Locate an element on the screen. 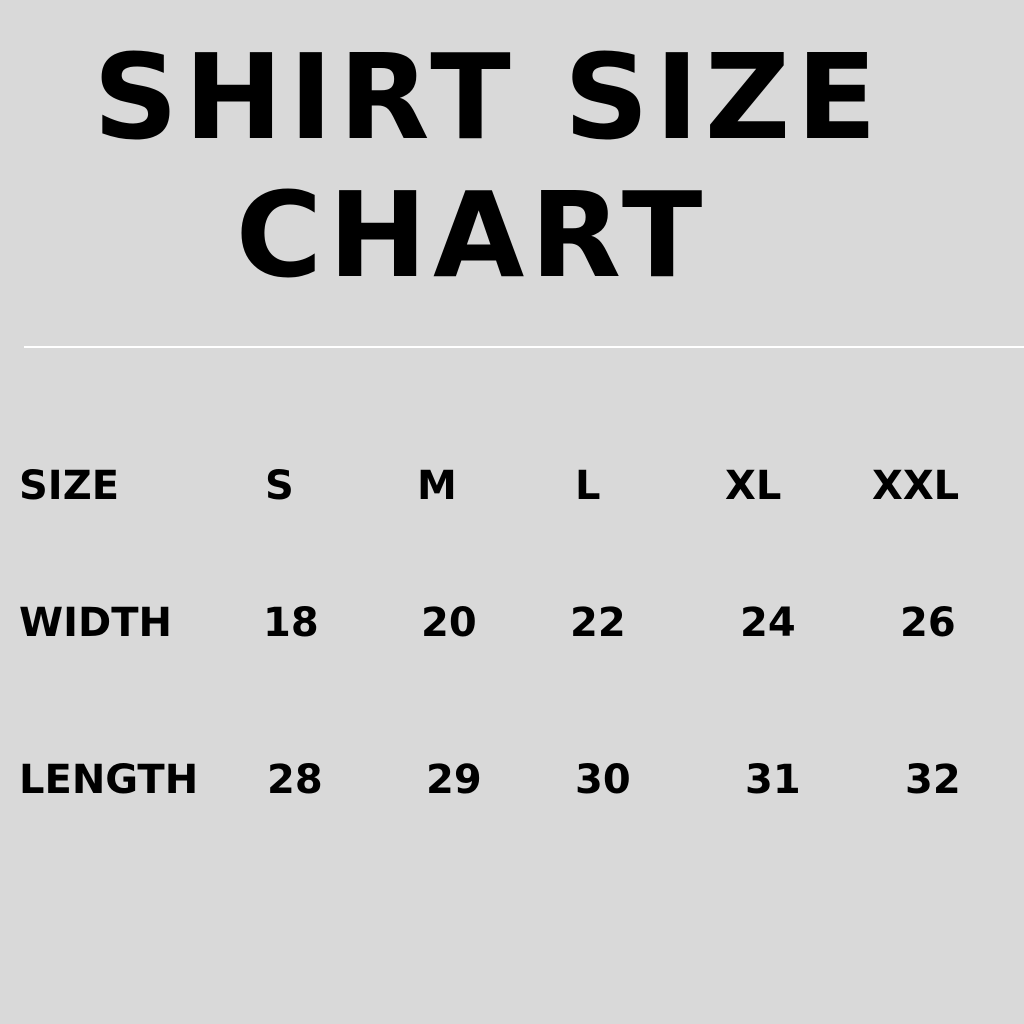  row-label: LENGTH is located at coordinates (109, 780).